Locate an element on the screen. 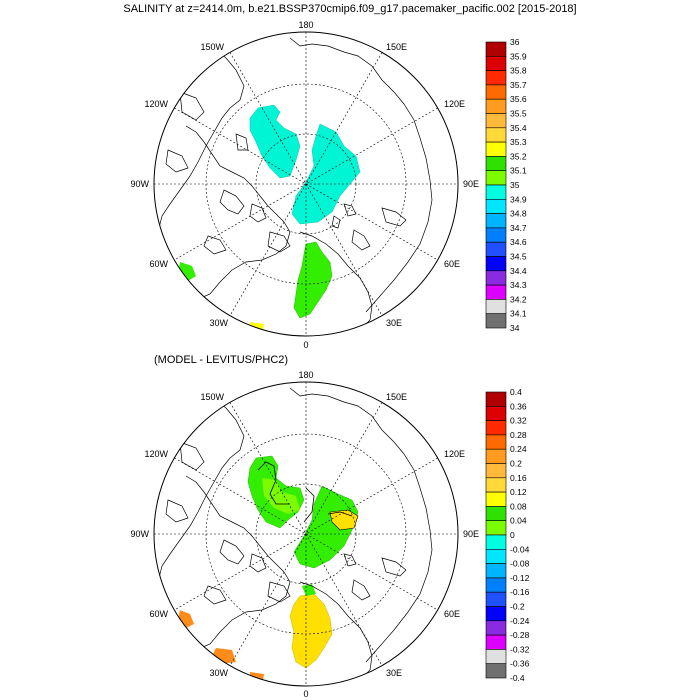 The width and height of the screenshot is (700, 700). bottom-colorbar-label: 0.32 is located at coordinates (518, 421).